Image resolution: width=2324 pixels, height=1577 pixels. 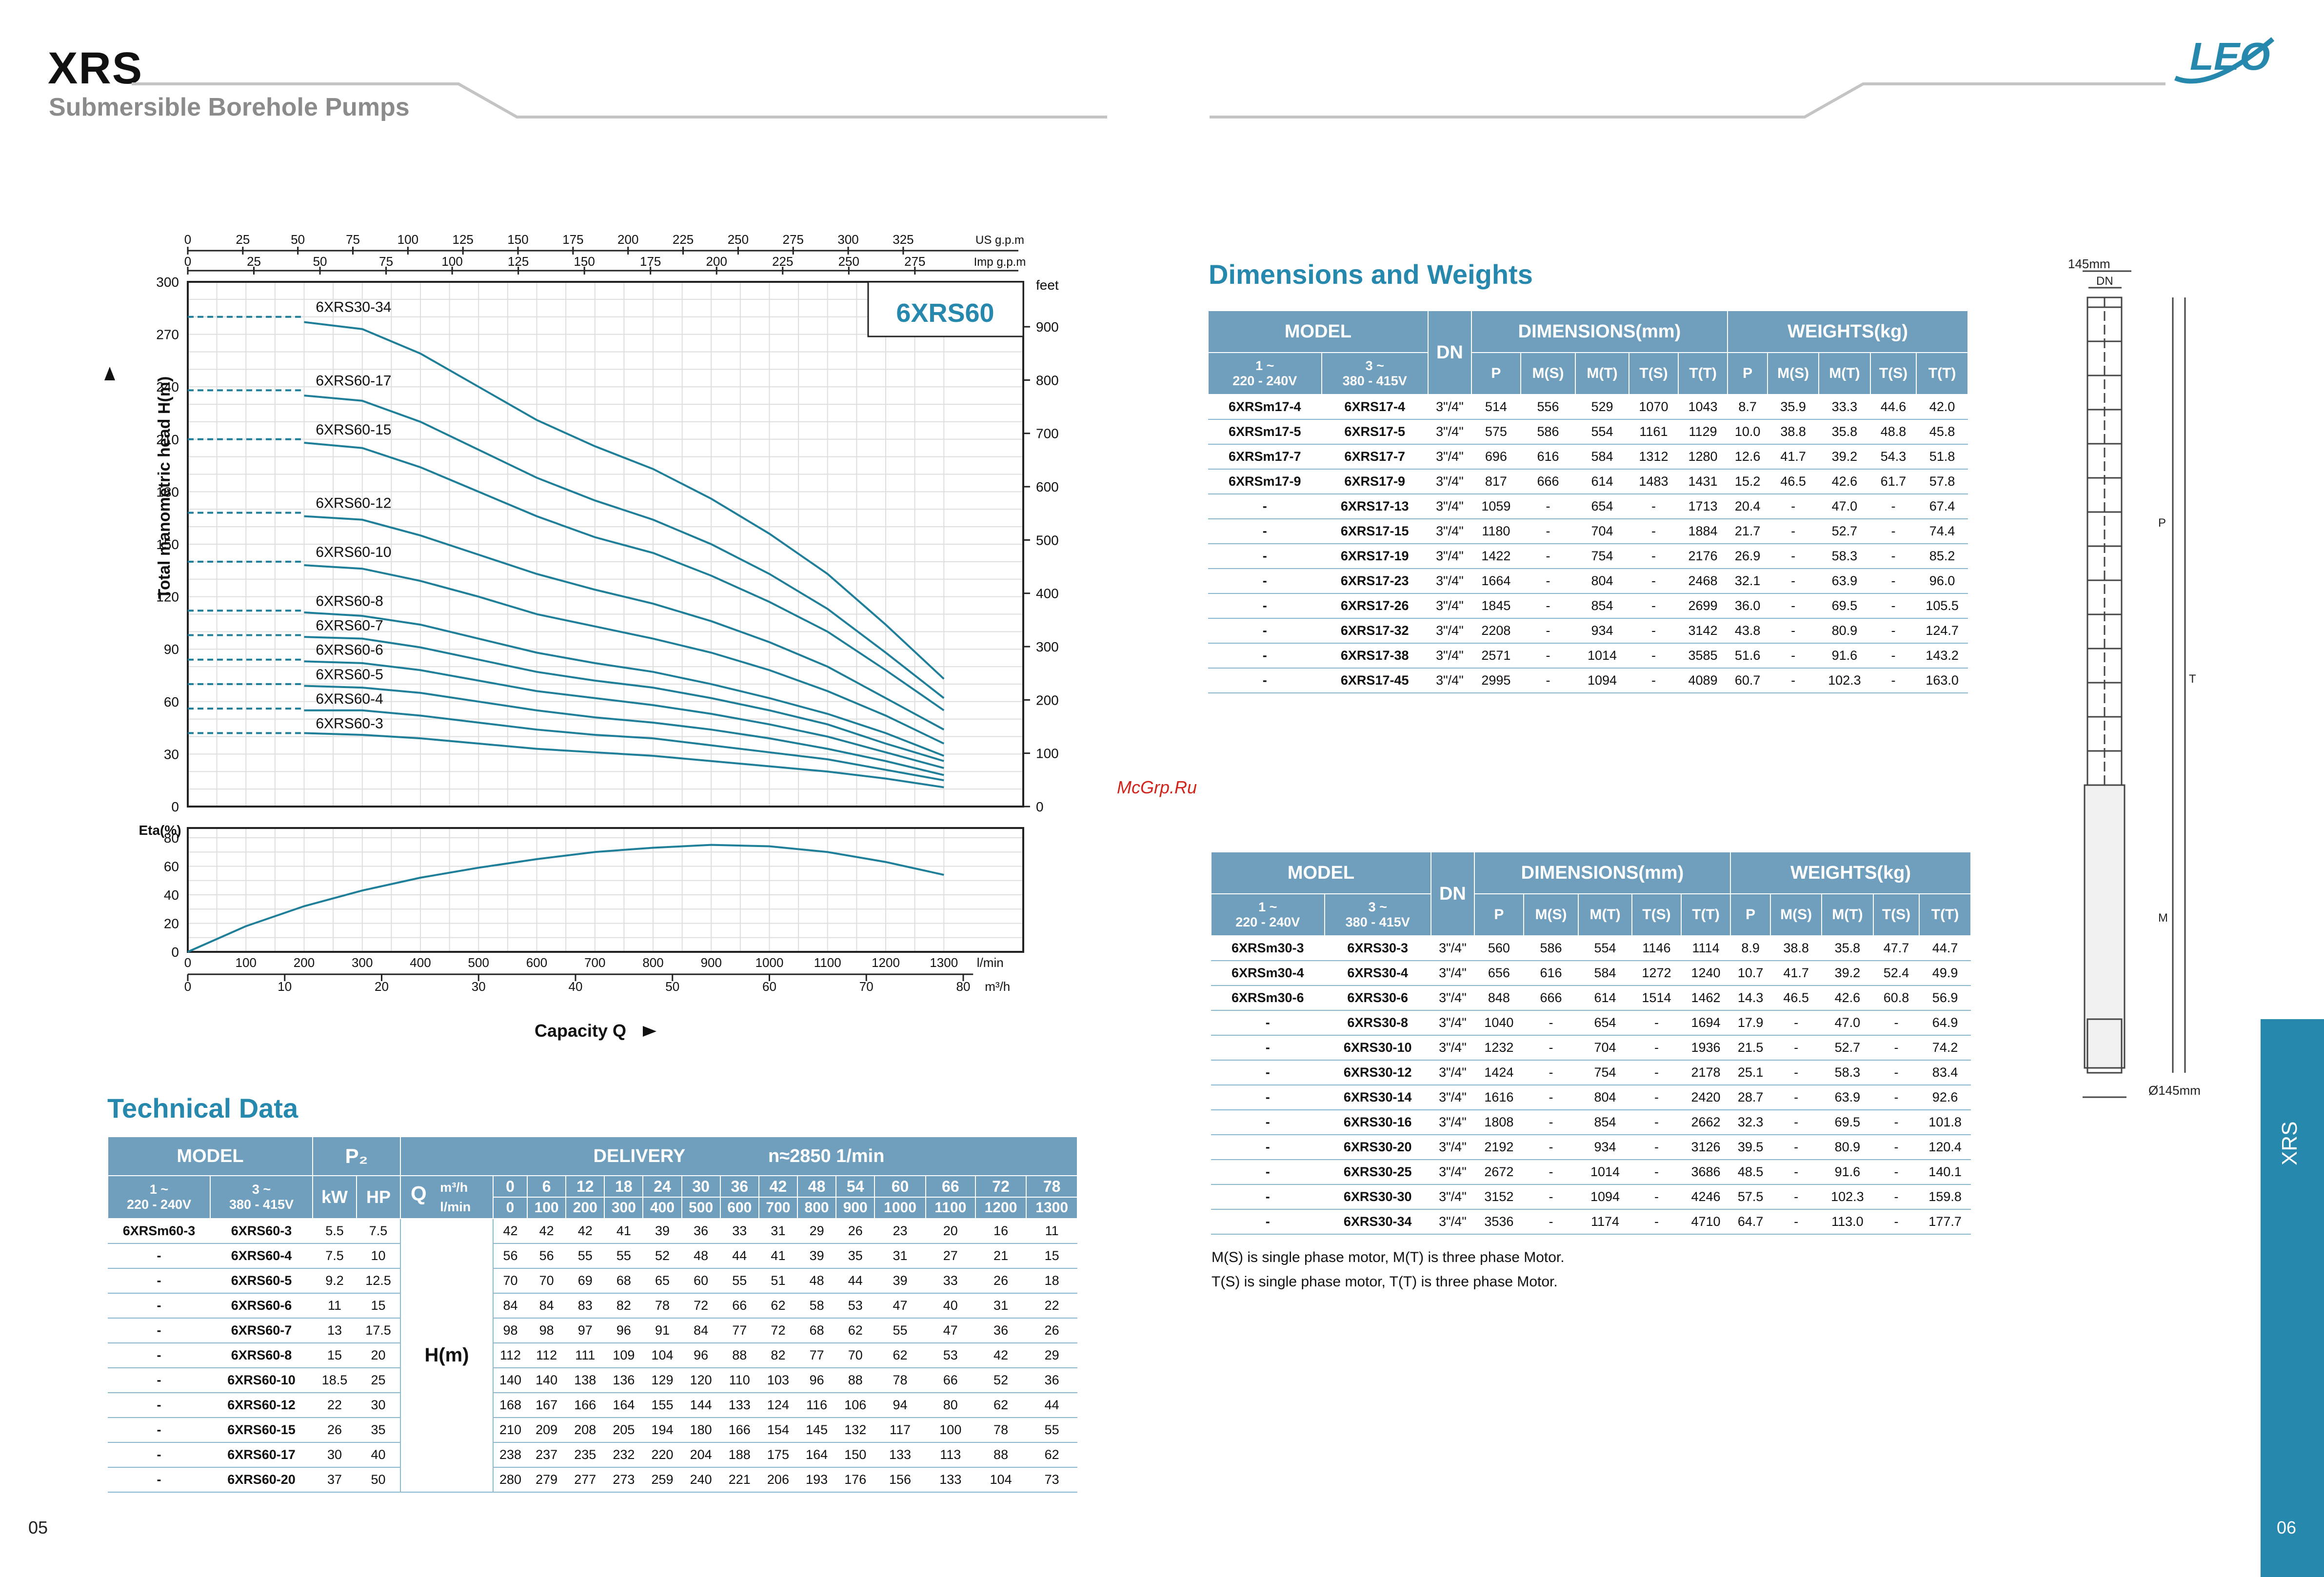 I want to click on head-value: 62, so click(x=855, y=1330).